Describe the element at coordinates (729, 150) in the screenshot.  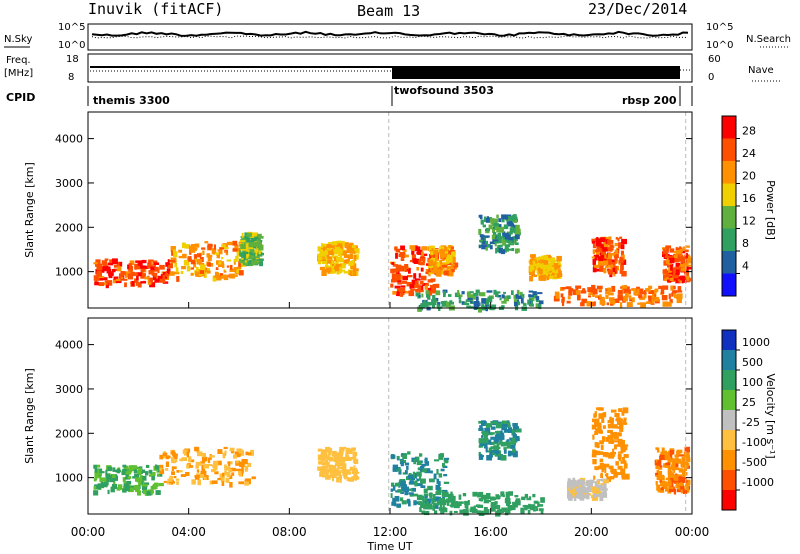
I see `colorbar-swatch` at that location.